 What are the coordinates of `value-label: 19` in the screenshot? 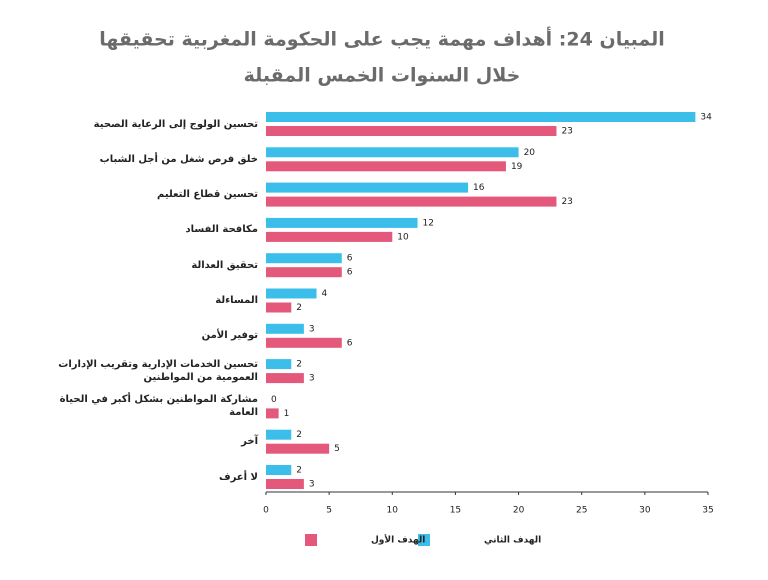 It's located at (517, 167).